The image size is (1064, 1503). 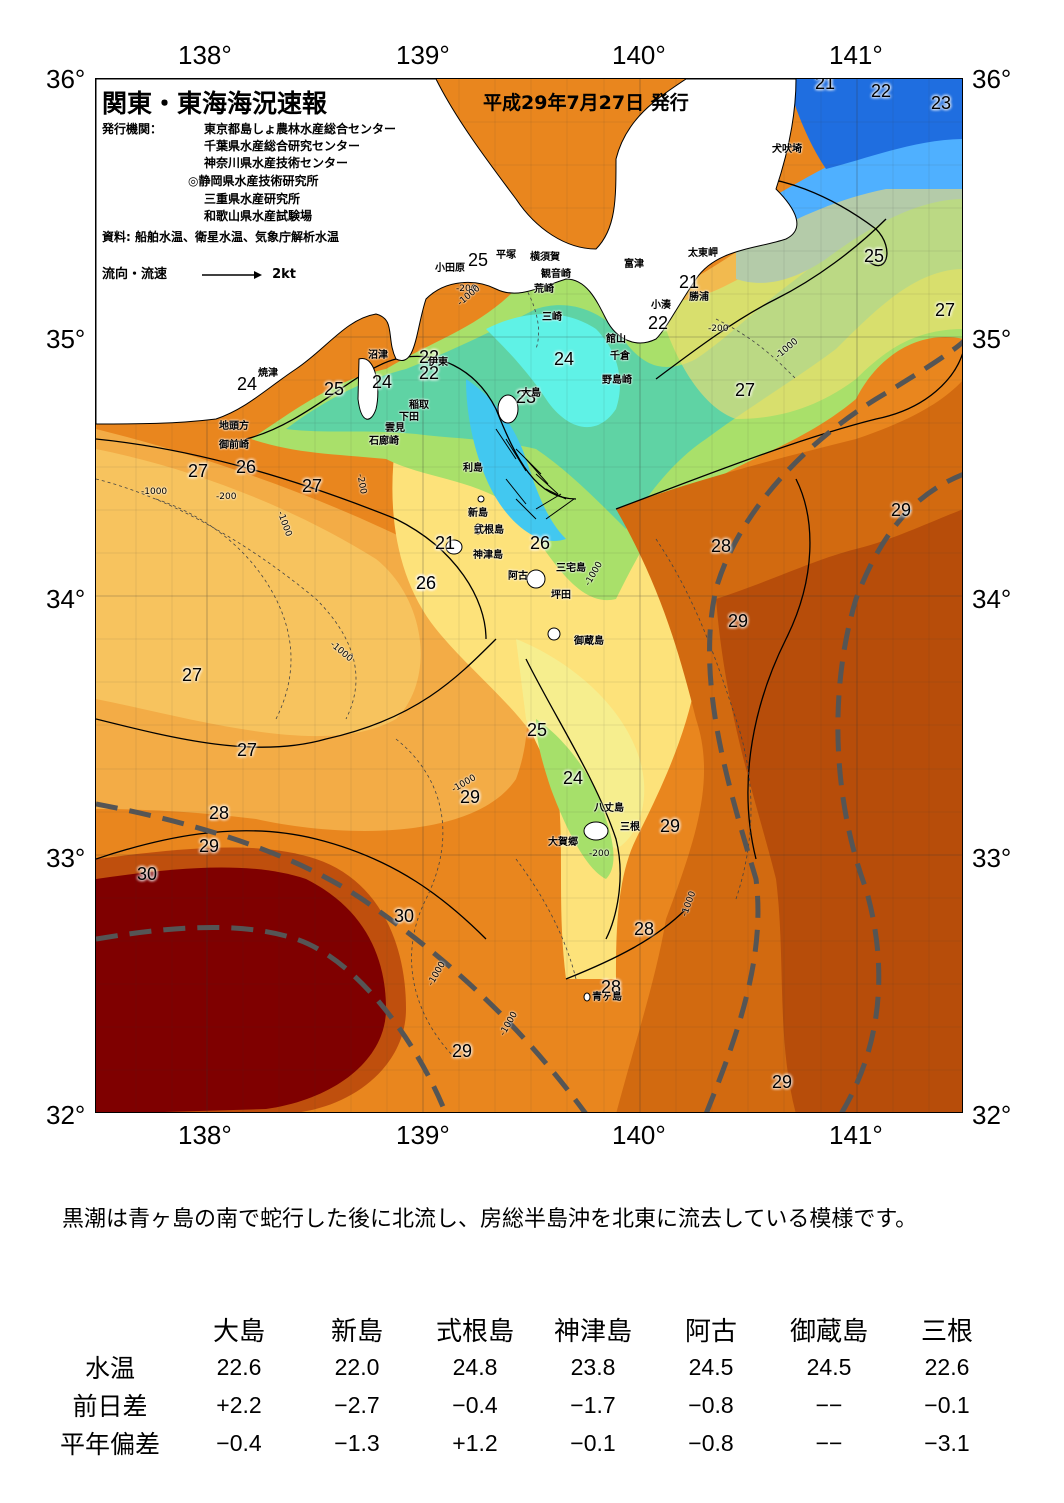 What do you see at coordinates (357, 1442) in the screenshot?
I see `table-cell: −1.3` at bounding box center [357, 1442].